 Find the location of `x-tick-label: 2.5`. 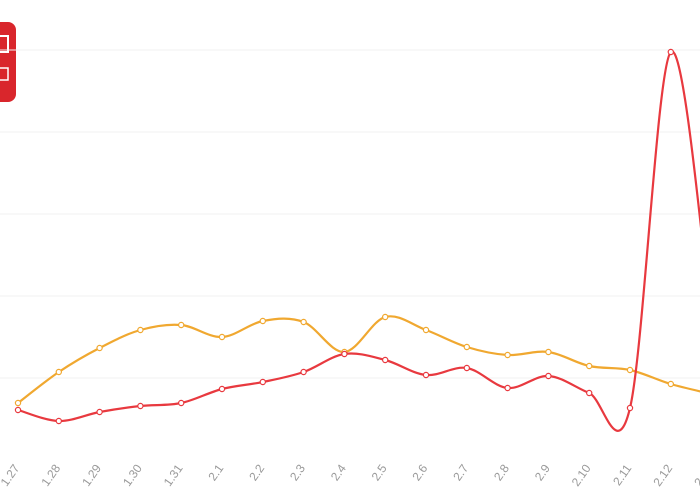

x-tick-label: 2.5 is located at coordinates (379, 472).